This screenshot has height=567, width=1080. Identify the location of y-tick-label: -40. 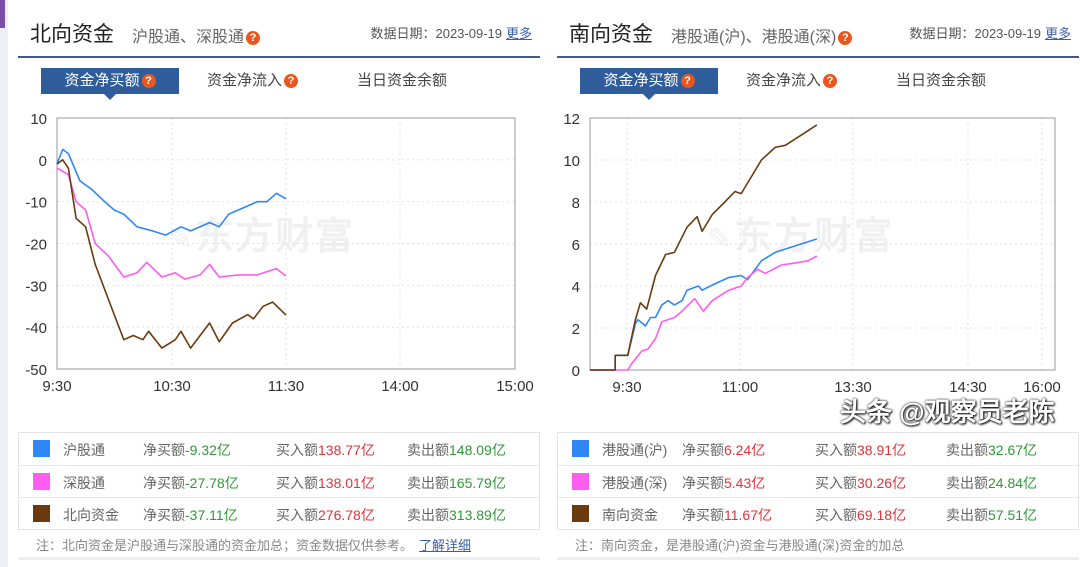
(36, 328).